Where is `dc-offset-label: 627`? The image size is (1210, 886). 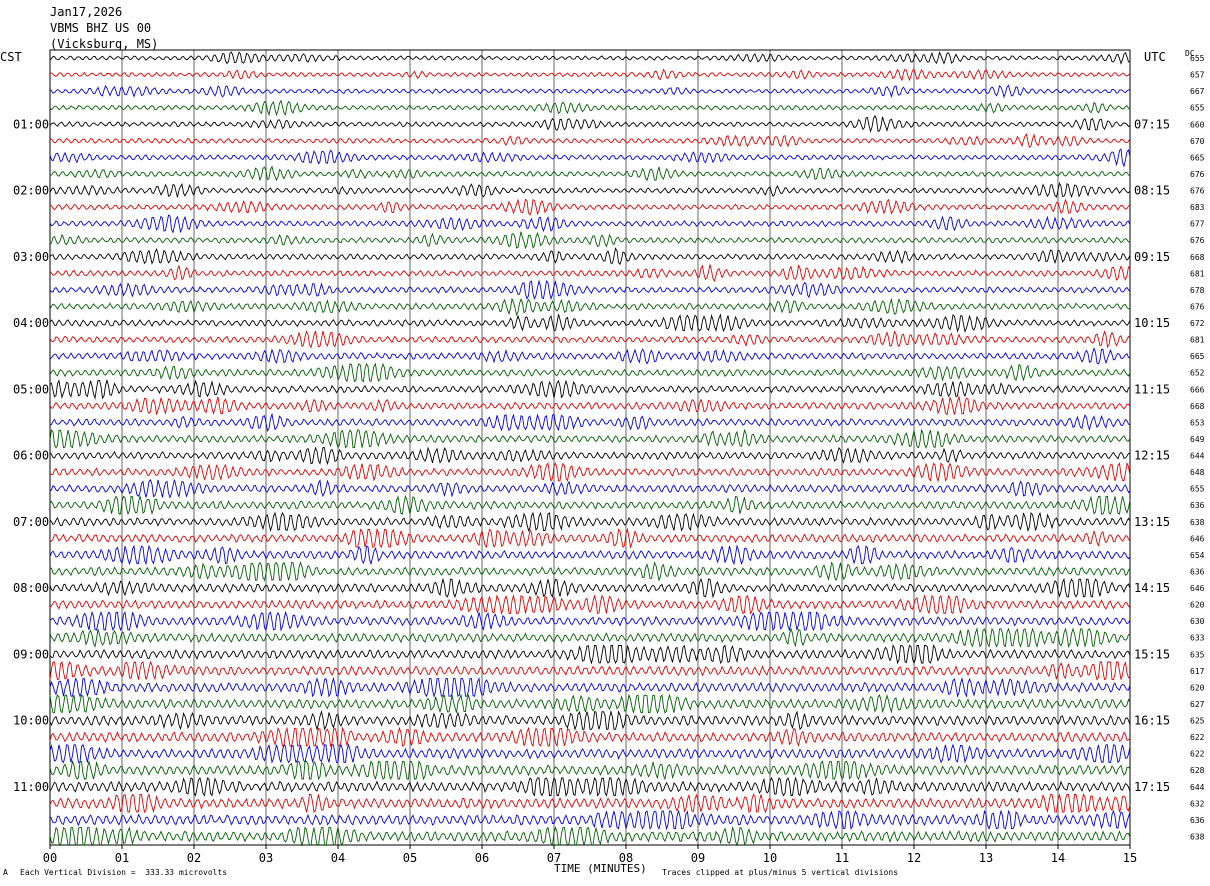
dc-offset-label: 627 is located at coordinates (1197, 704).